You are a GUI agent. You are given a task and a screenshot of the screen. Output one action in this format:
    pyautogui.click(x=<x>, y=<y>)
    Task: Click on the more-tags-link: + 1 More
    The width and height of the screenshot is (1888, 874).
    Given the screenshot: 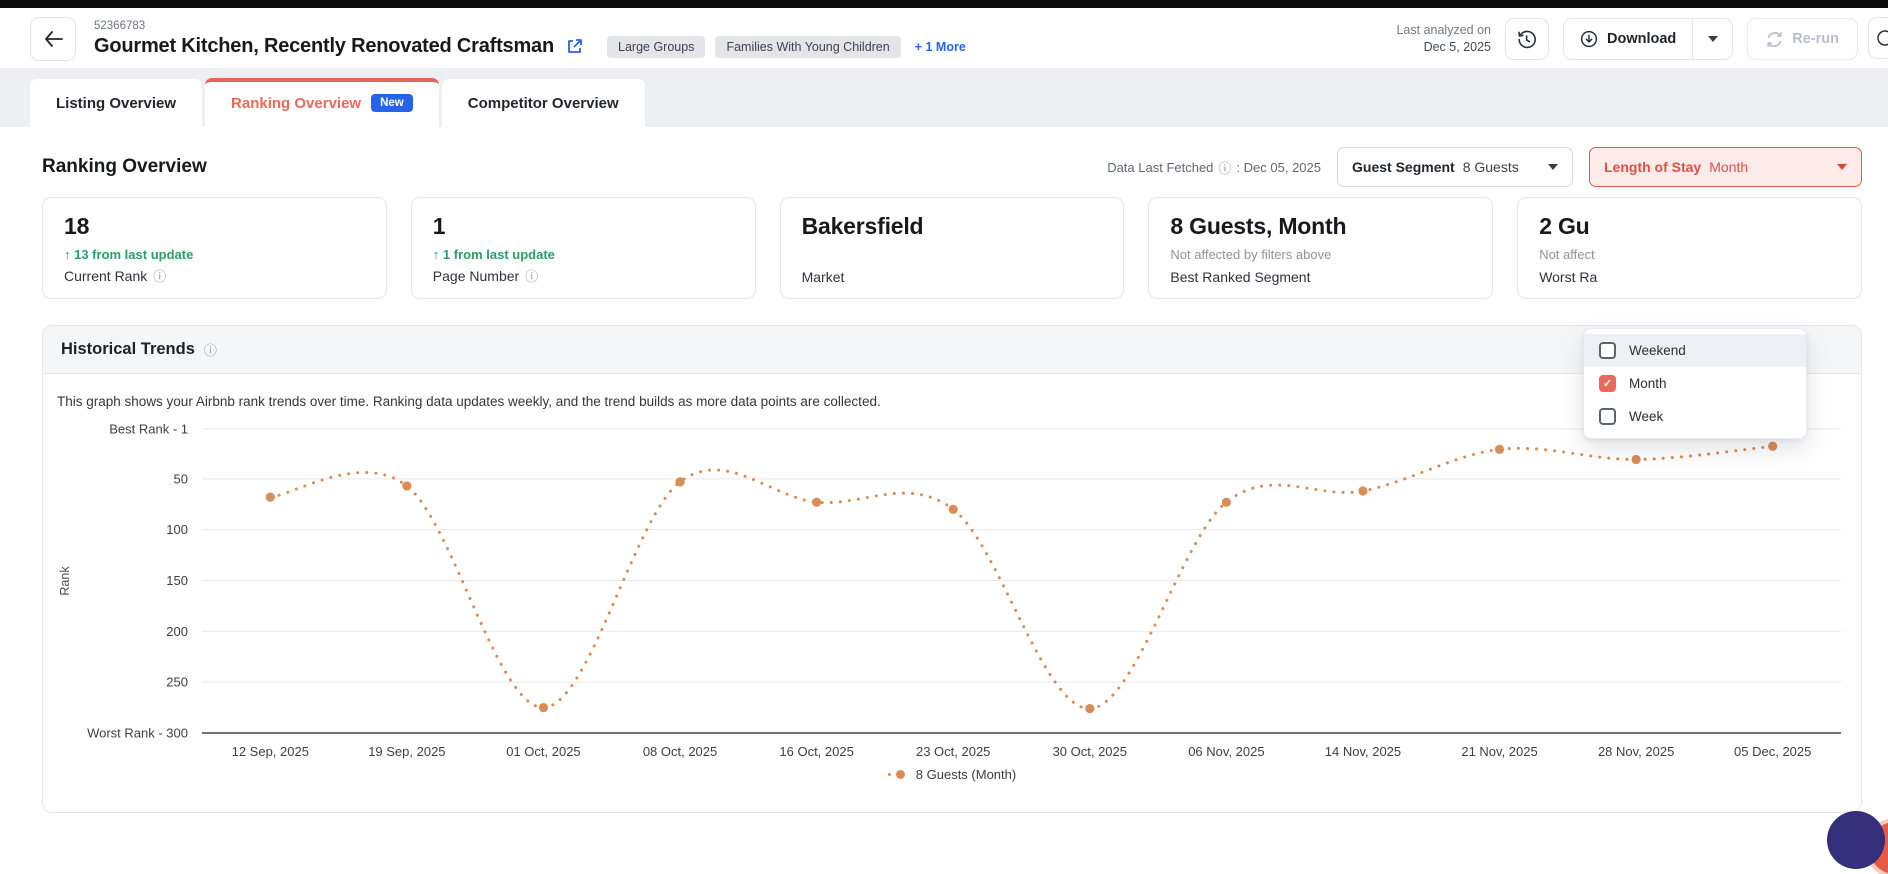 What is the action you would take?
    pyautogui.click(x=940, y=46)
    